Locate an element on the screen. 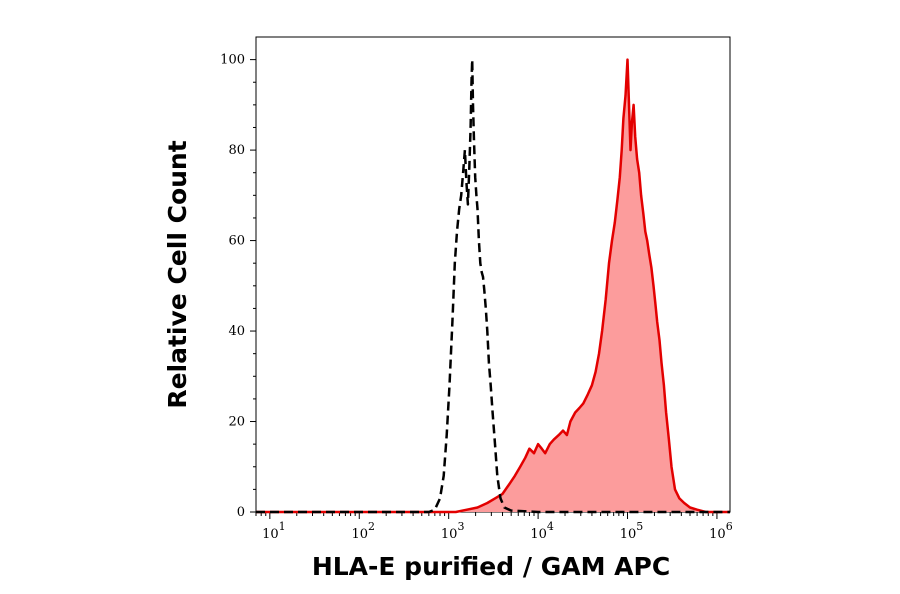  y-tick-label: 60 is located at coordinates (236, 241).